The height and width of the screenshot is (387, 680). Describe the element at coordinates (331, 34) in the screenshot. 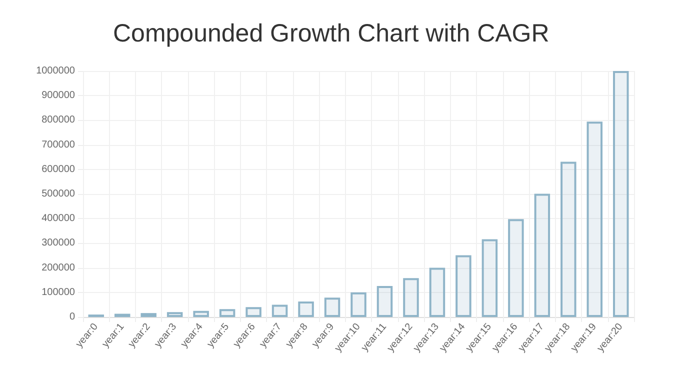

I see `chart-title: Compounded Growth Chart with CAGR` at that location.